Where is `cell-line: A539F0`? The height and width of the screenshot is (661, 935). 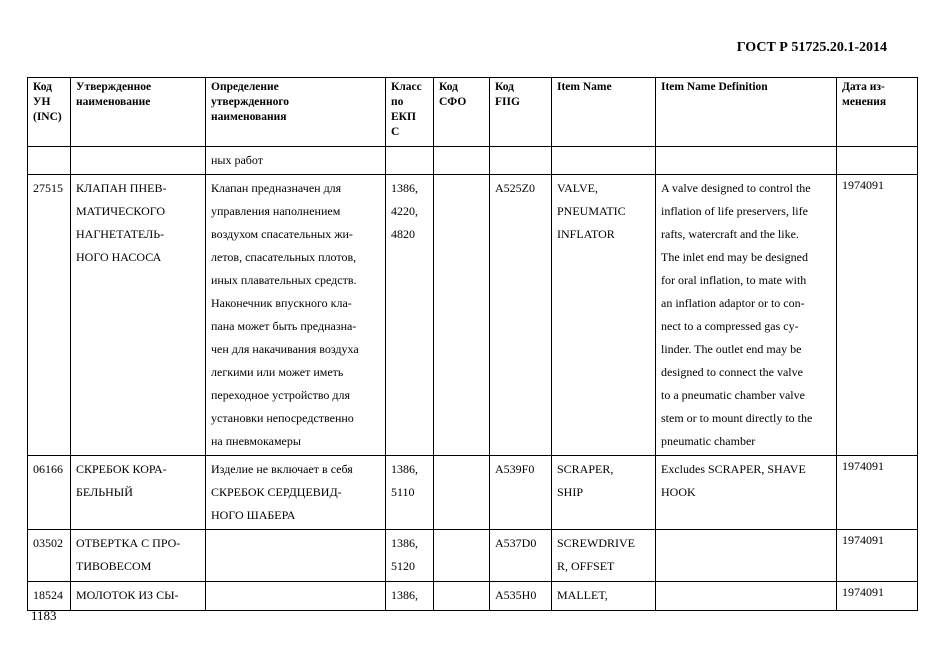
cell-line: A539F0 is located at coordinates (515, 469).